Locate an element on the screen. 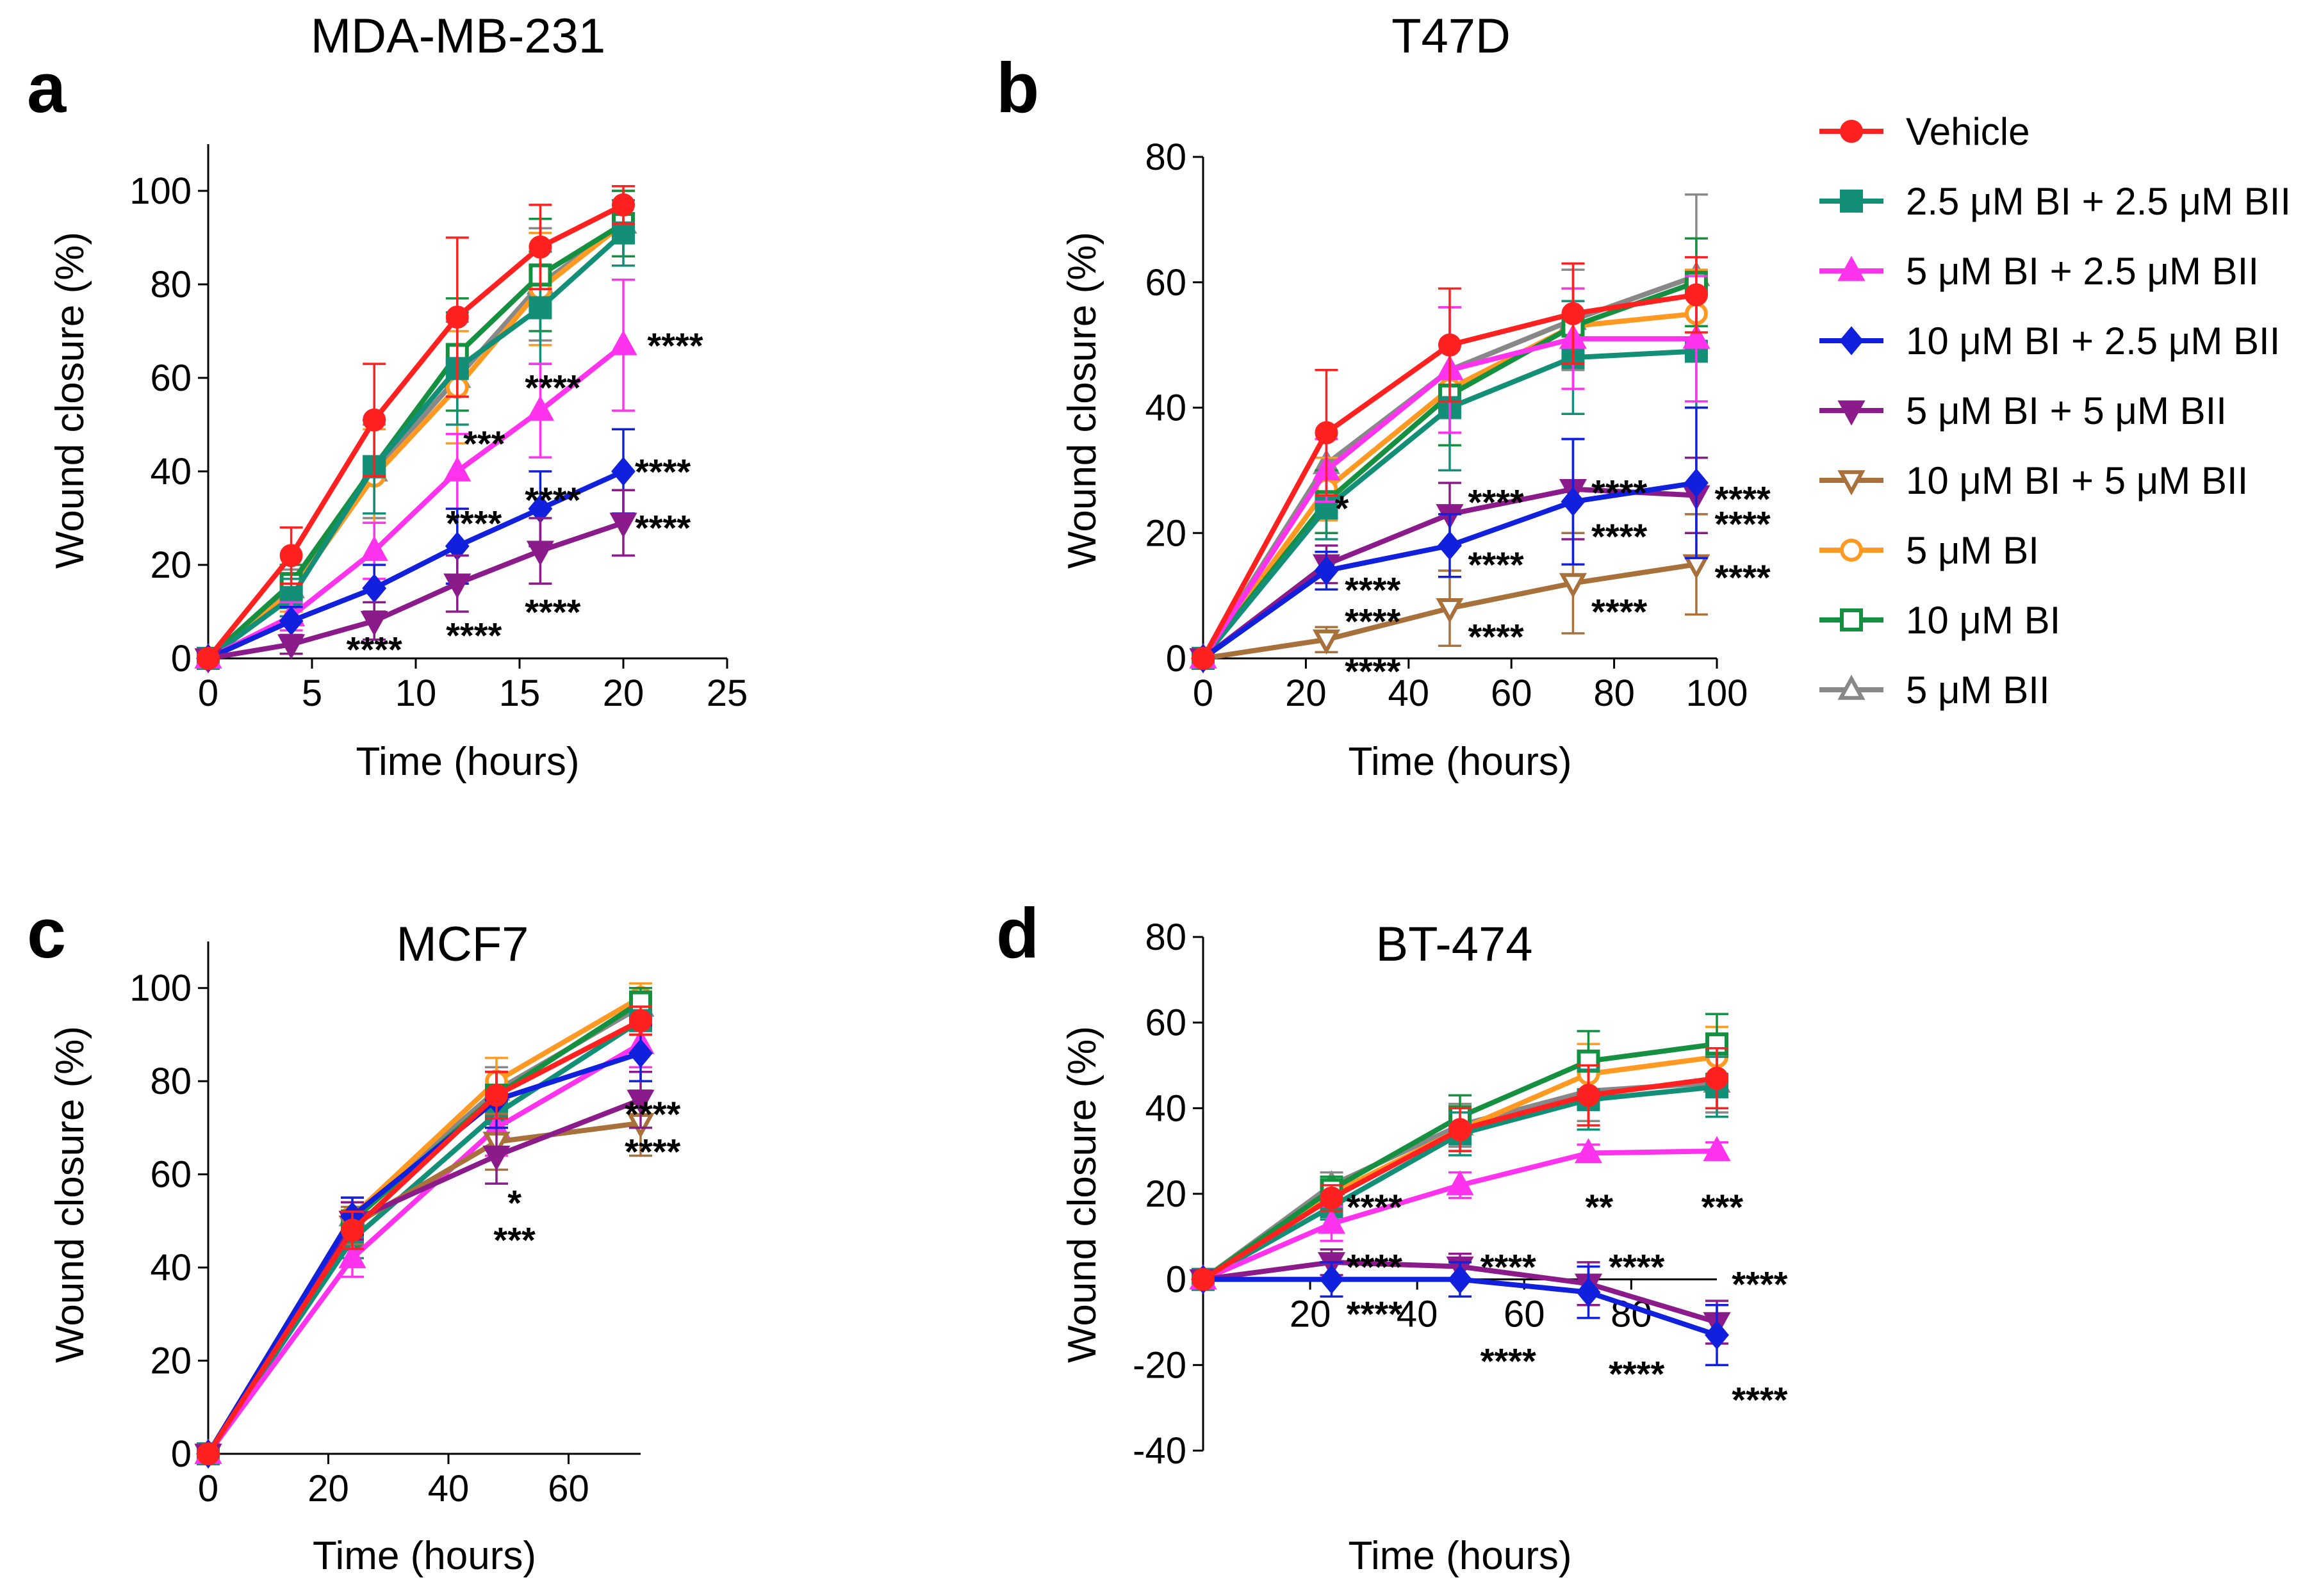 Image resolution: width=2321 pixels, height=1596 pixels. x-tick-label: 0 is located at coordinates (208, 693).